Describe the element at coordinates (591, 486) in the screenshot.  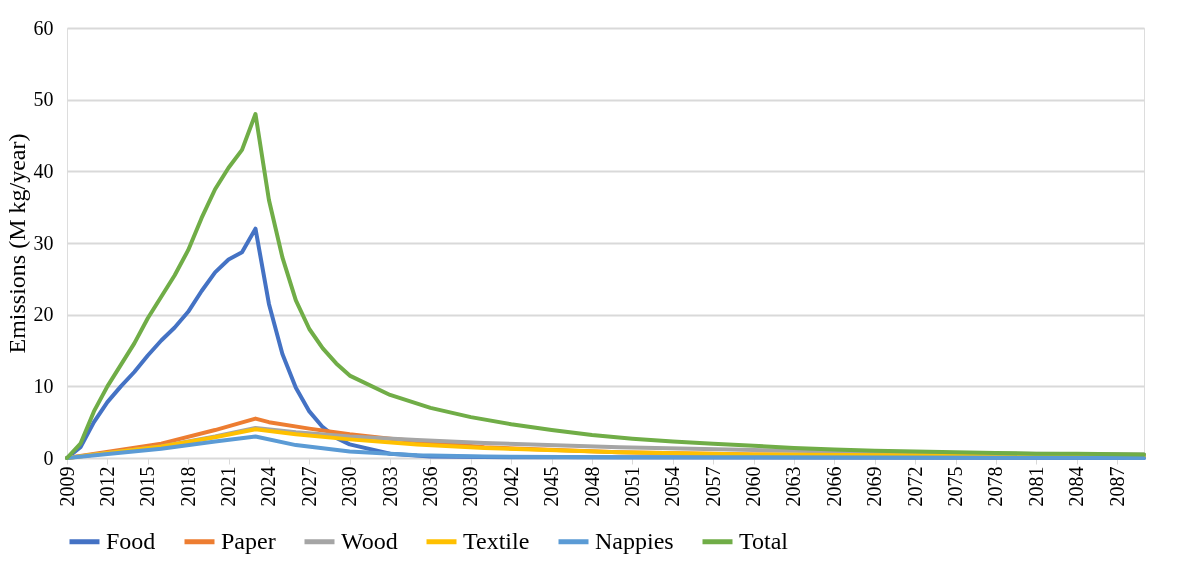
I see `x-tick-label: 2048` at that location.